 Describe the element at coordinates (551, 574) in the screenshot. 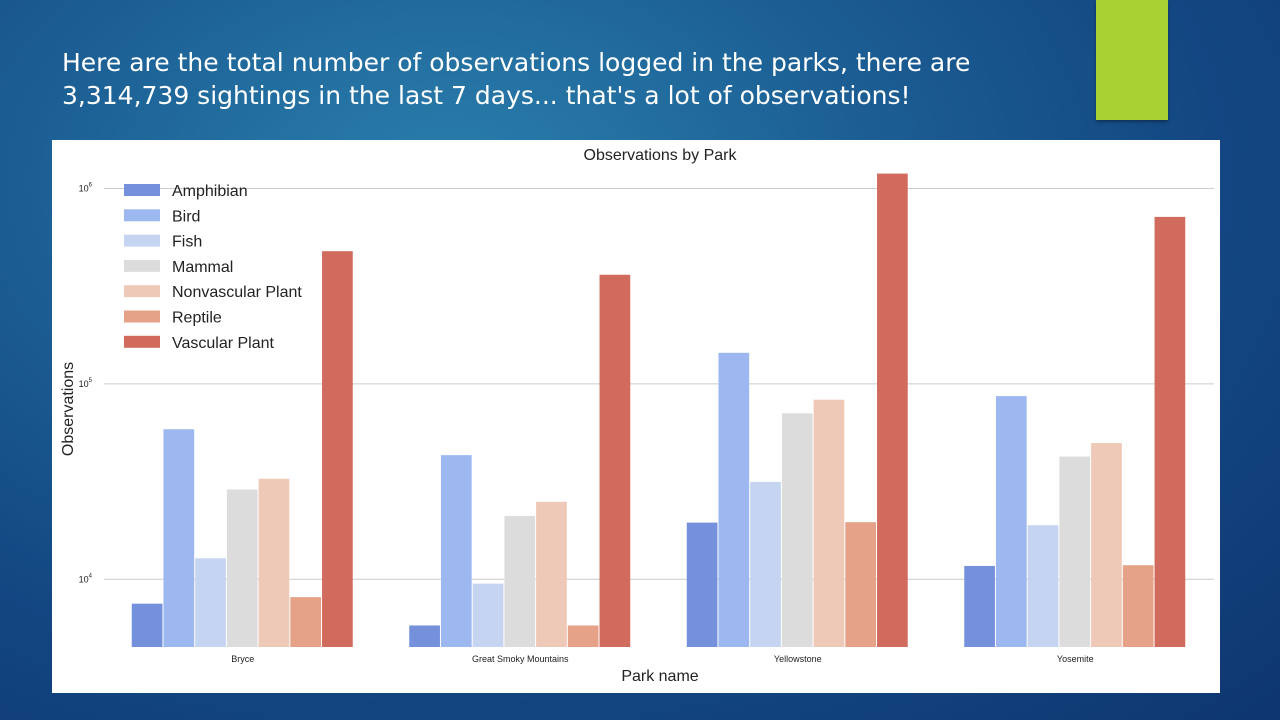

I see `bar-great-smoky-mountains-nonvascular-plant` at that location.